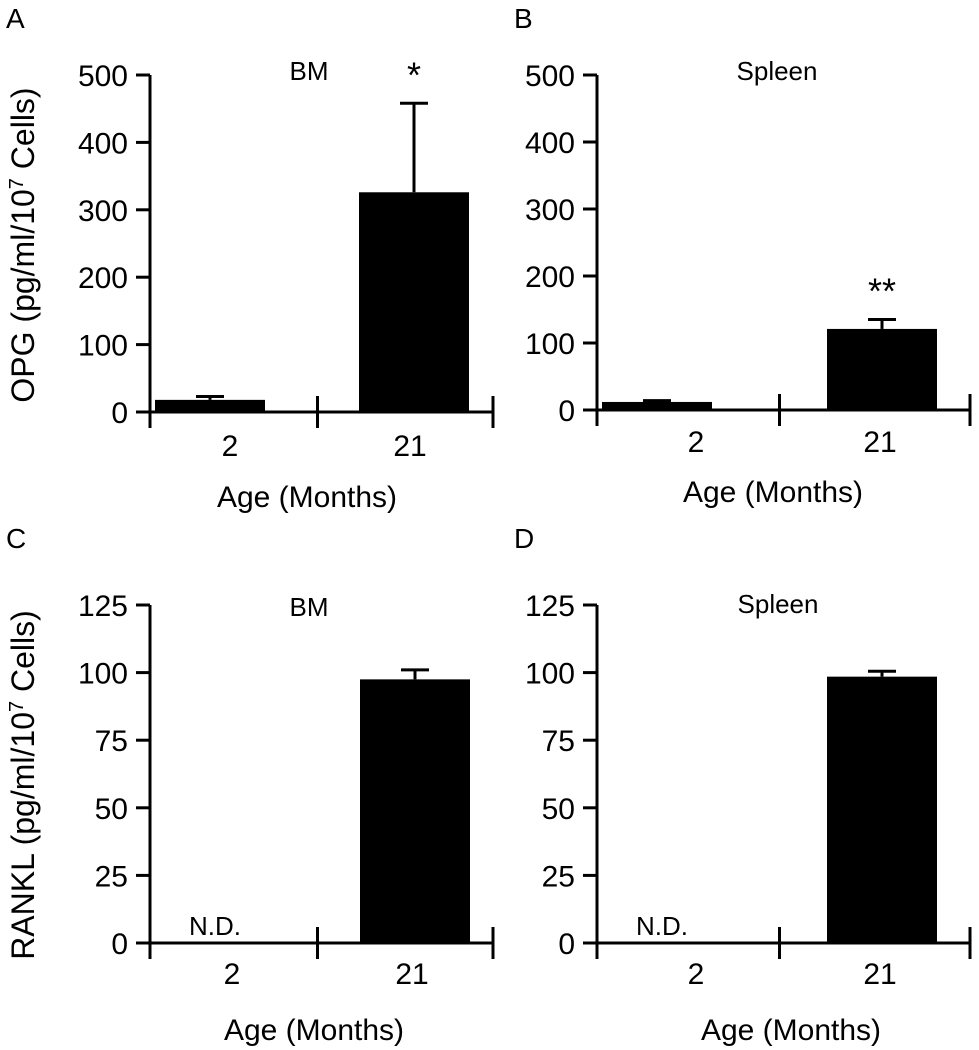 Image resolution: width=979 pixels, height=1050 pixels. What do you see at coordinates (111, 741) in the screenshot?
I see `panel-c-y-tick-label: 75` at bounding box center [111, 741].